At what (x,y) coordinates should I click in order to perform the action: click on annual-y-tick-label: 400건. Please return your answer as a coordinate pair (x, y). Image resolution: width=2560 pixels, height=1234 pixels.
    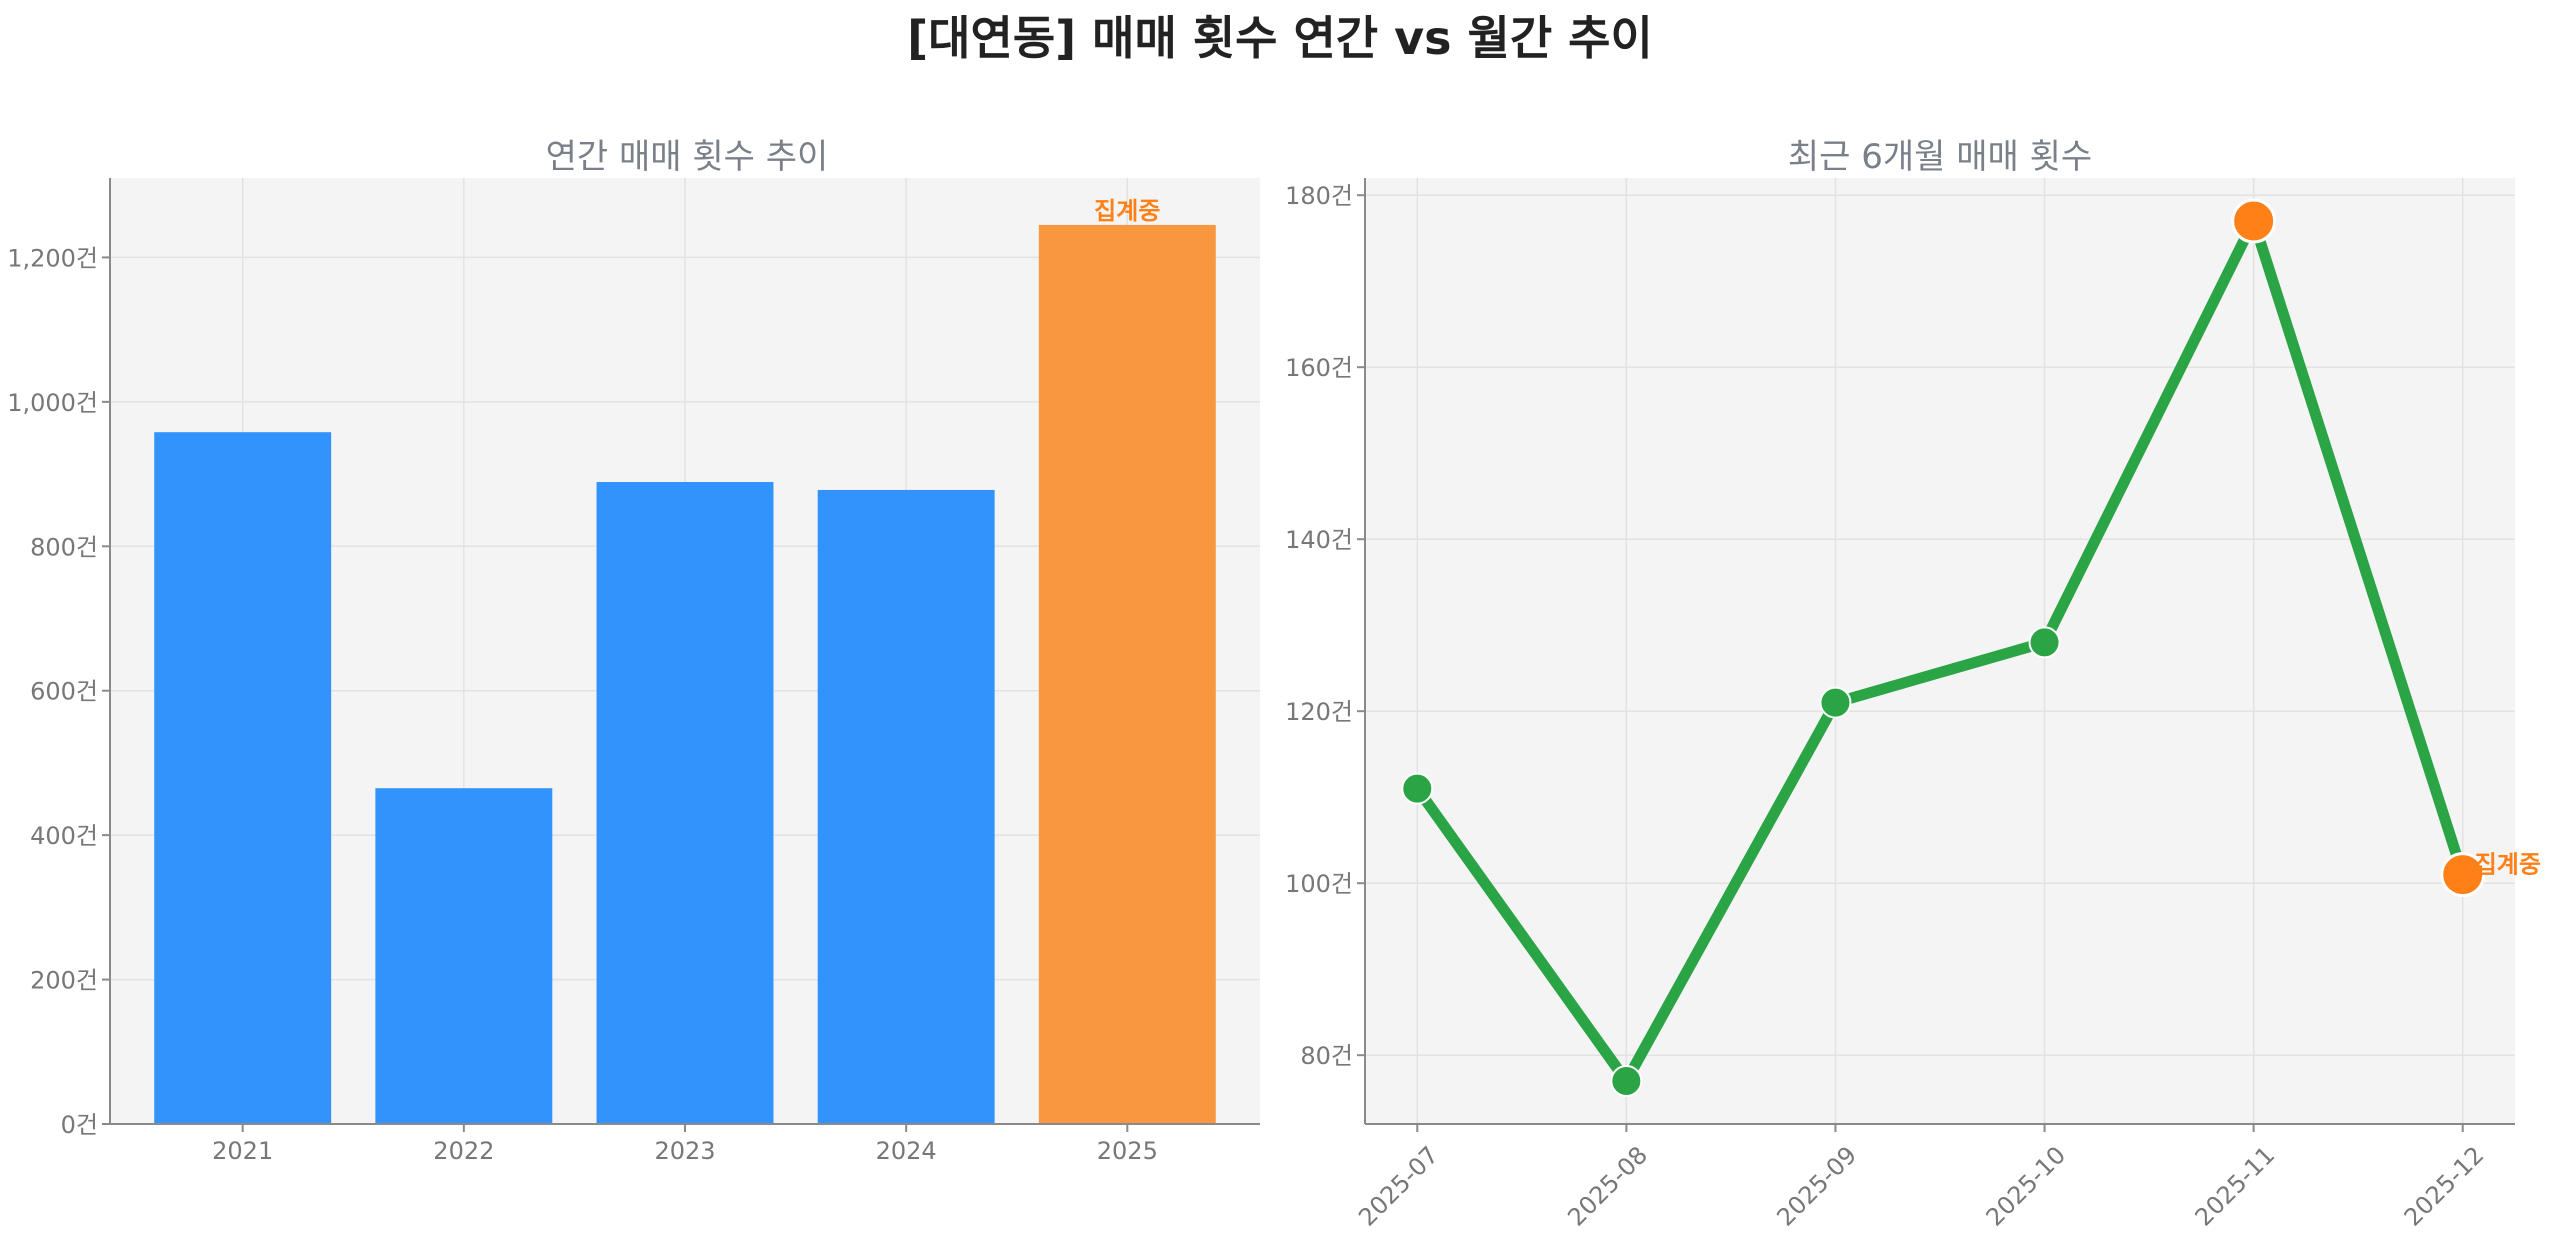
    Looking at the image, I should click on (64, 836).